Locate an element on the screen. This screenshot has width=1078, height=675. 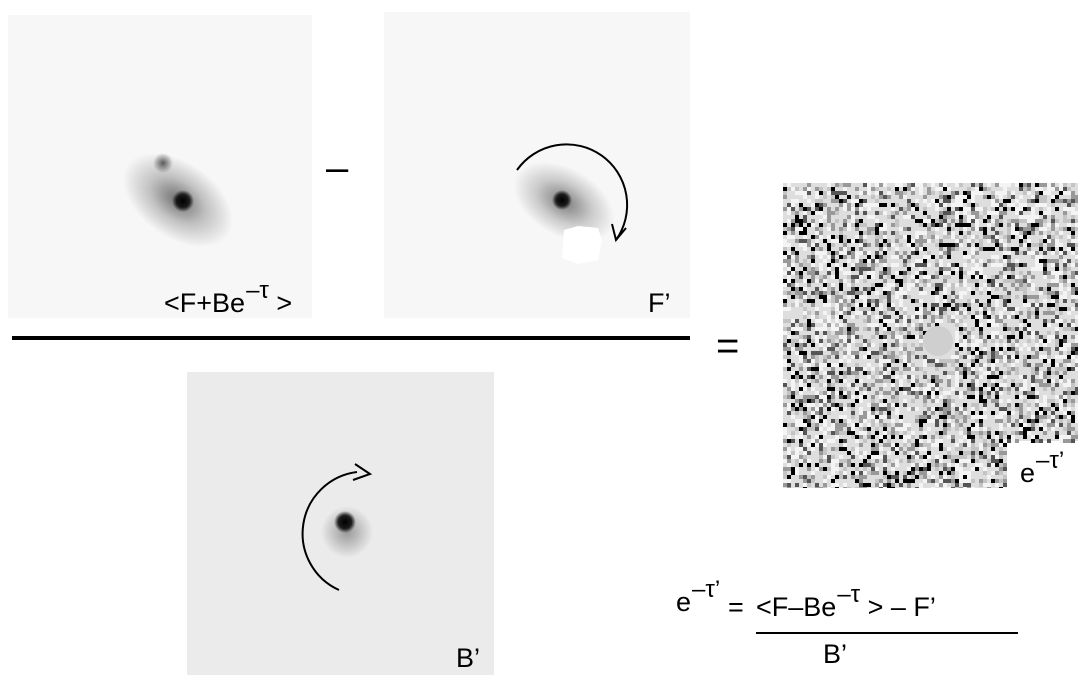
equation-denominator: B’ is located at coordinates (835, 654).